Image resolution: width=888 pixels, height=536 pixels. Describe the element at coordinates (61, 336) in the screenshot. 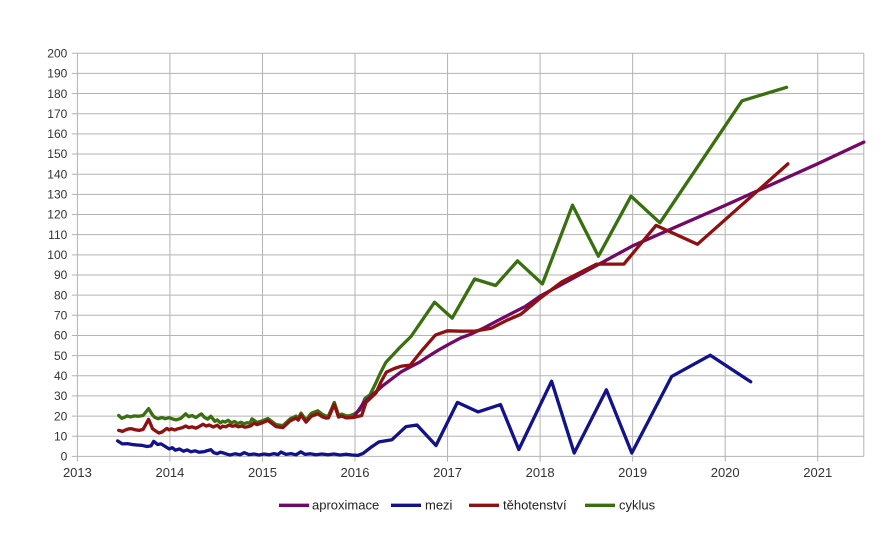

I see `svg-text: 60` at that location.